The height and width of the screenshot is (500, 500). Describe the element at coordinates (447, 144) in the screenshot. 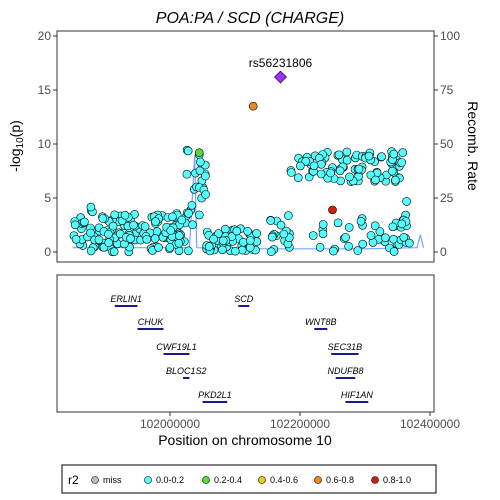

I see `right-y-tick-label: 50` at that location.